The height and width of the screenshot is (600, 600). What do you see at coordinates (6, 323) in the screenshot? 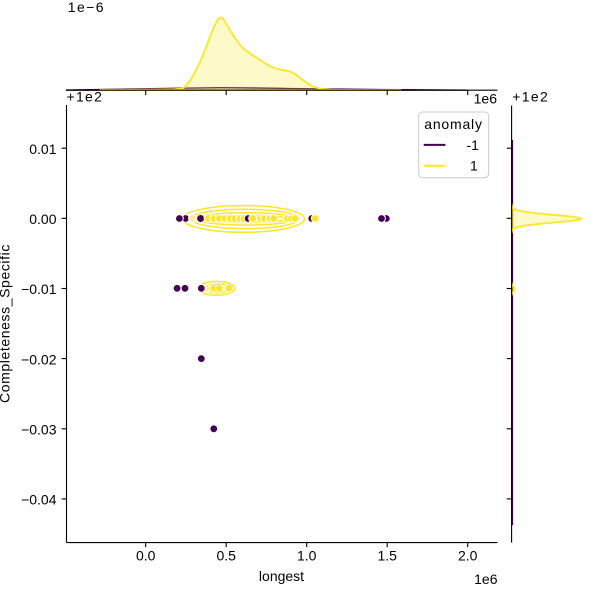
I see `svg-text: Completeness_Specific` at bounding box center [6, 323].